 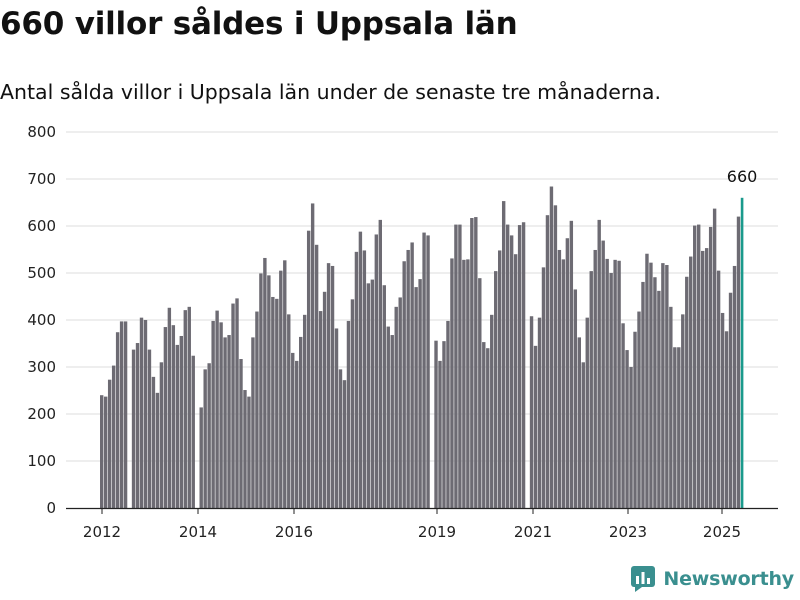 What do you see at coordinates (41, 179) in the screenshot?
I see `y-tick-label: 700` at bounding box center [41, 179].